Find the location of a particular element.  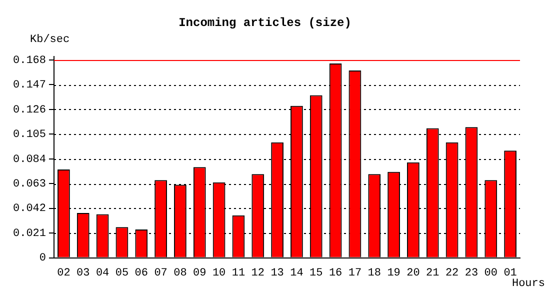

x-tick-label: 14 is located at coordinates (297, 273).